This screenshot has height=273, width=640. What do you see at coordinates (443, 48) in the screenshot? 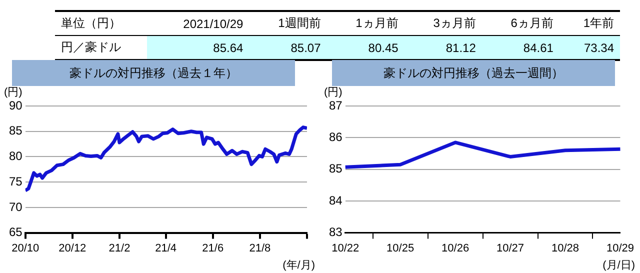
I see `data-label: 81.12` at bounding box center [443, 48].